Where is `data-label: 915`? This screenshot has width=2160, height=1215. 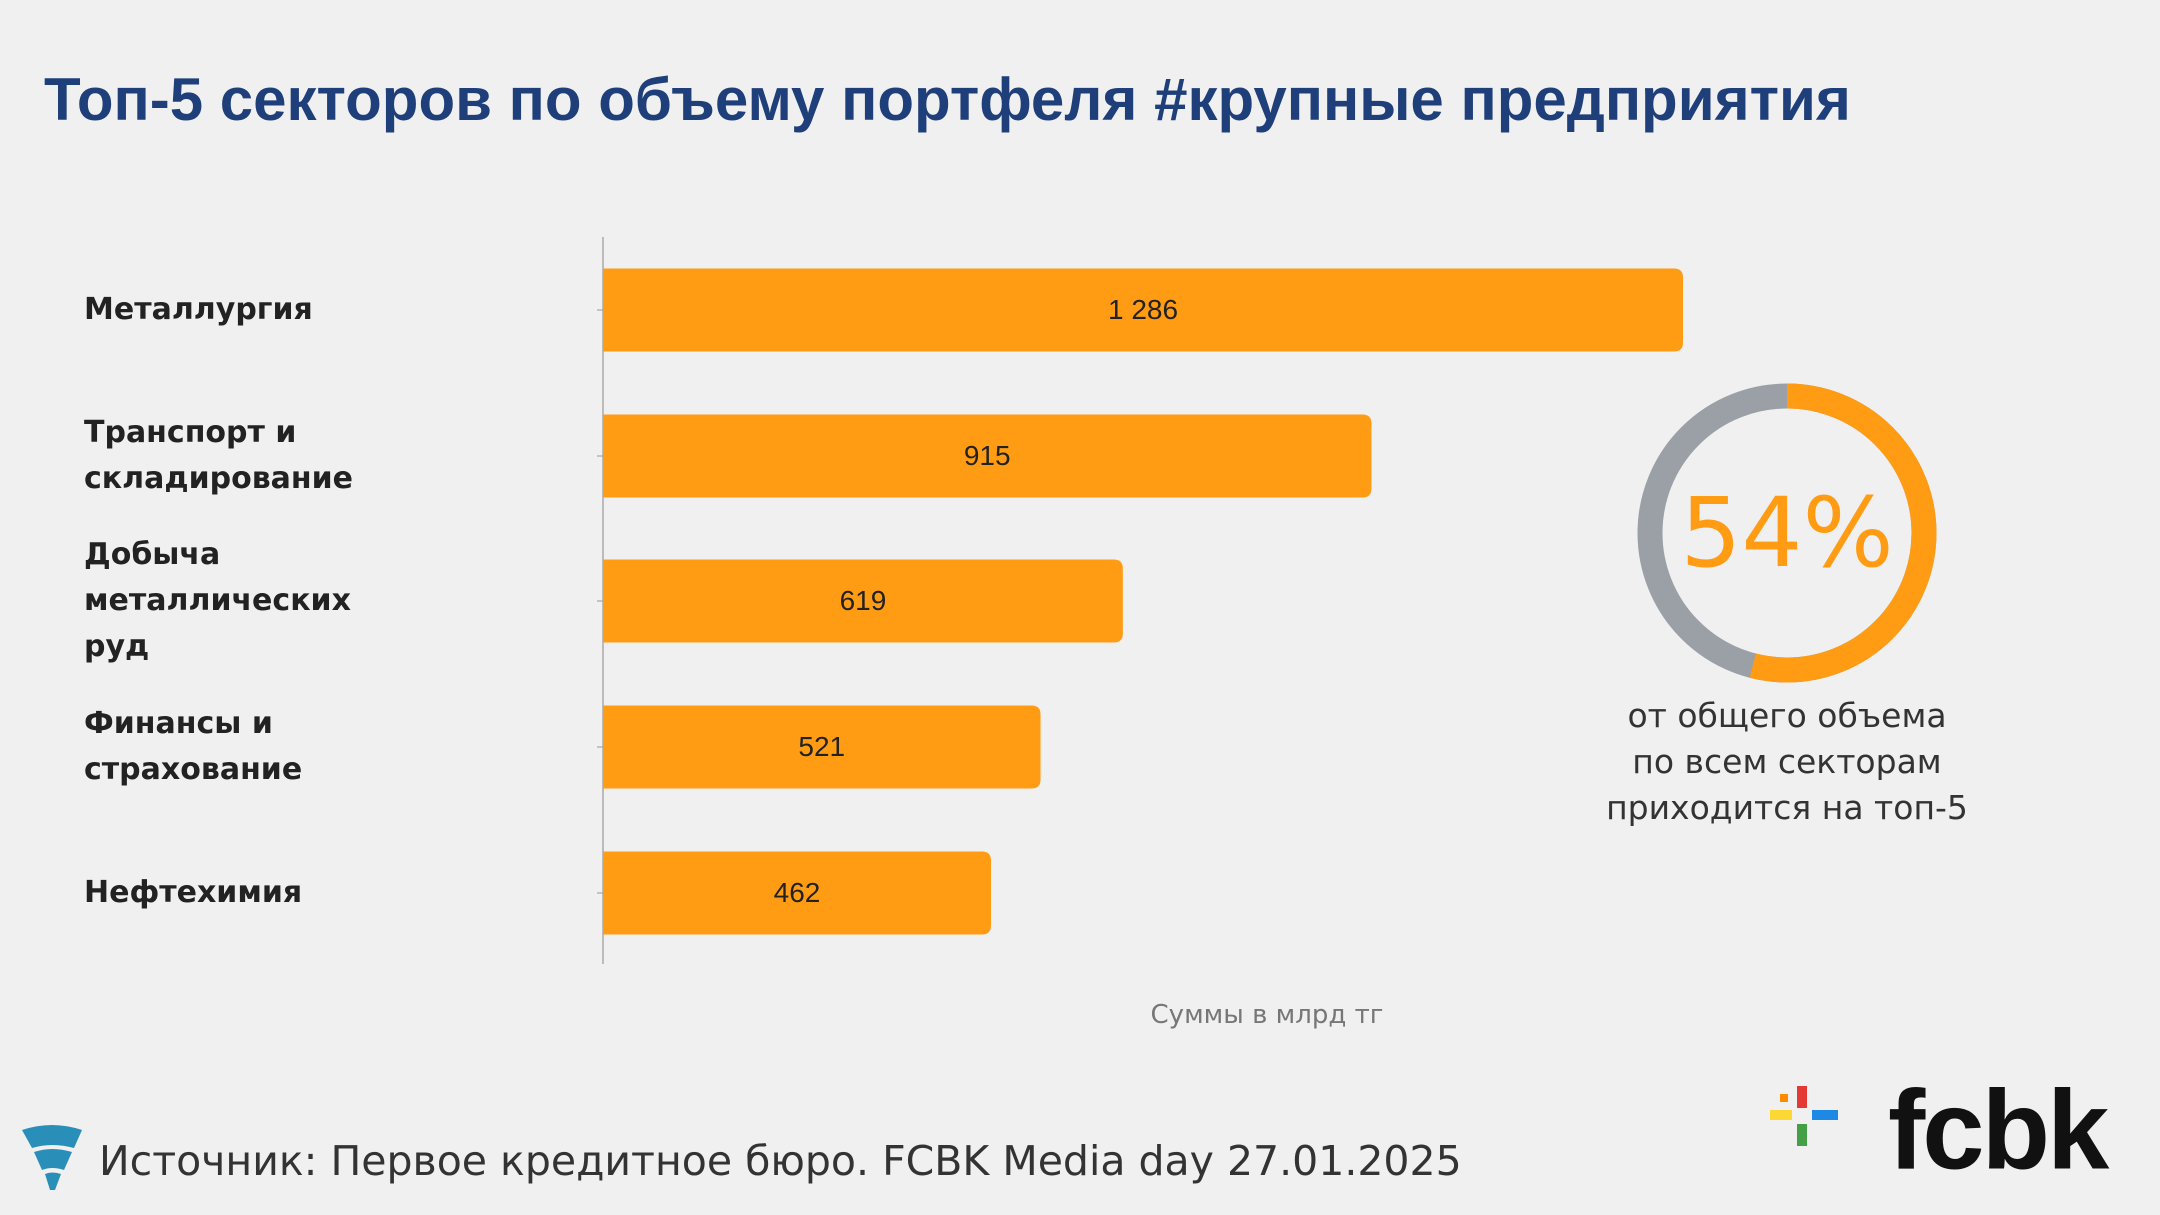 data-label: 915 is located at coordinates (987, 455).